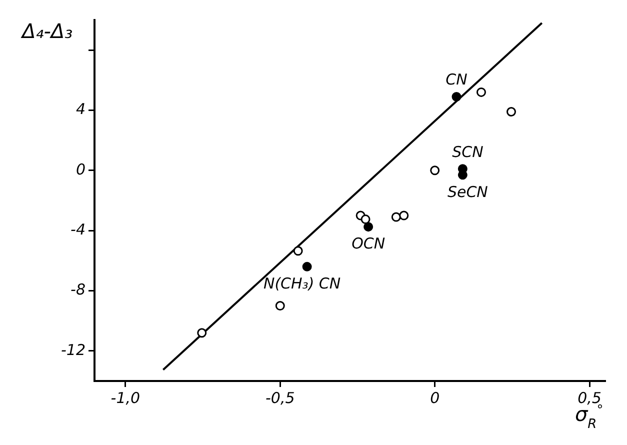 The image size is (627, 445). Describe the element at coordinates (369, 243) in the screenshot. I see `annotation: OCN` at that location.